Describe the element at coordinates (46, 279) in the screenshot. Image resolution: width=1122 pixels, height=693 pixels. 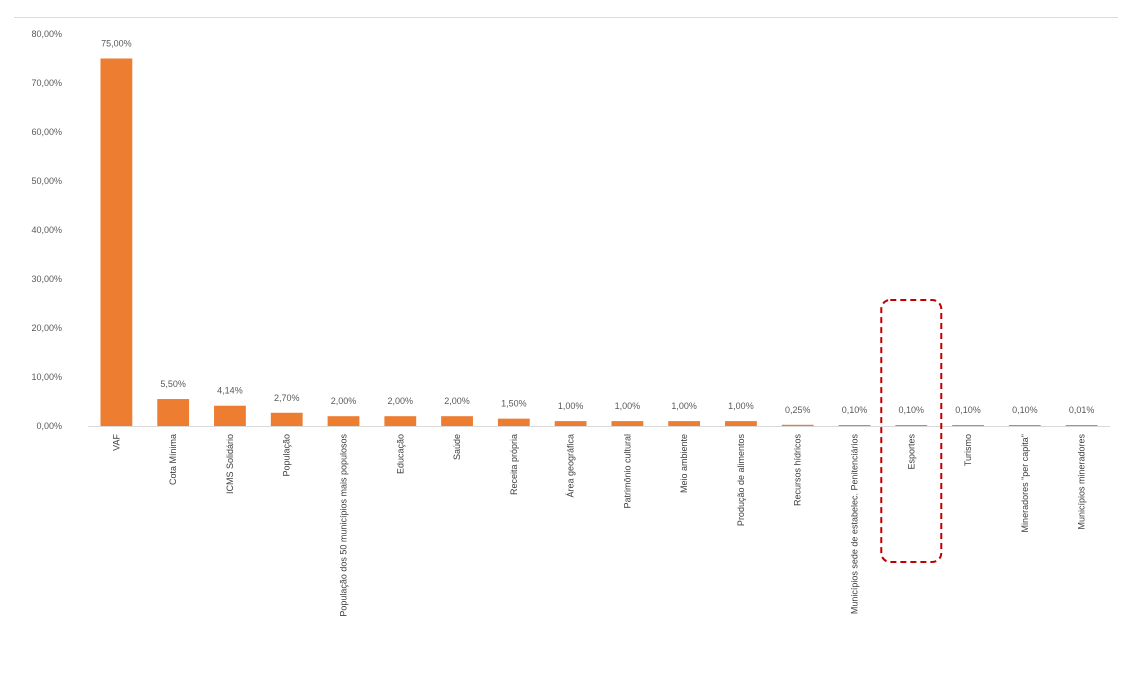
I see `y-tick-label: 30,00%` at that location.